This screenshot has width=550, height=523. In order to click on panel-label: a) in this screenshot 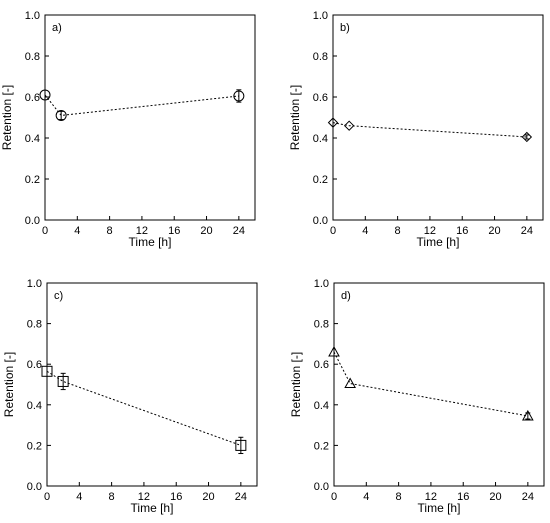, I will do `click(57, 28)`.